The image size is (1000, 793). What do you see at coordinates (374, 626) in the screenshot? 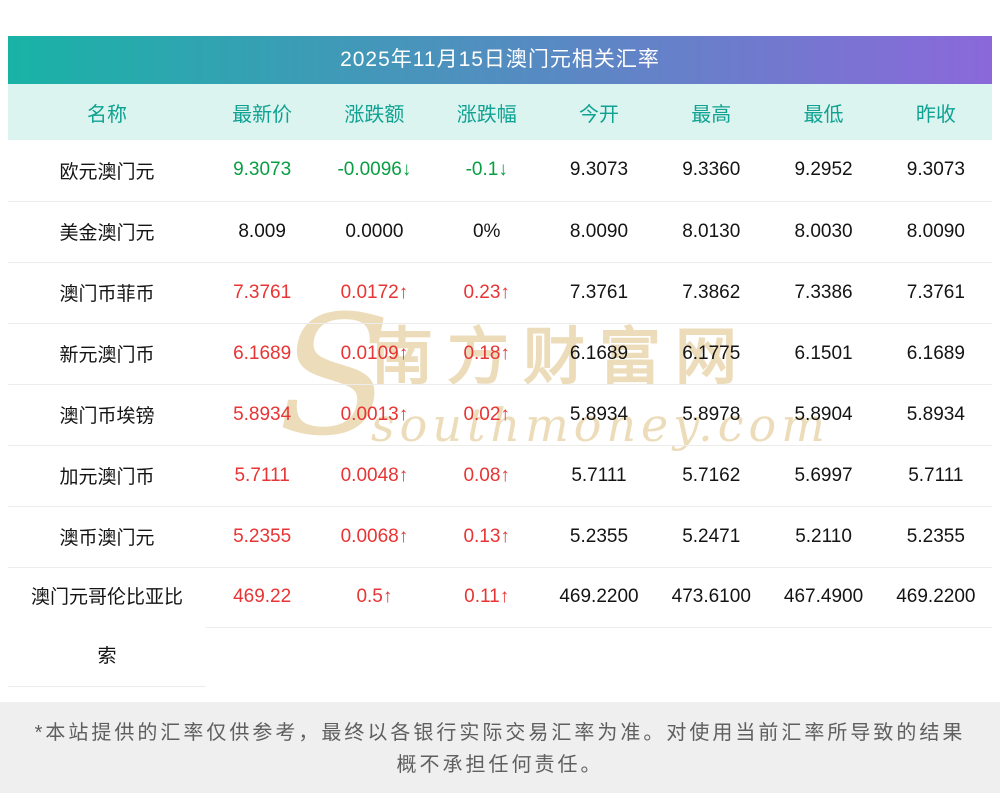
I see `cell-change-amount: 0.5↑` at bounding box center [374, 626].